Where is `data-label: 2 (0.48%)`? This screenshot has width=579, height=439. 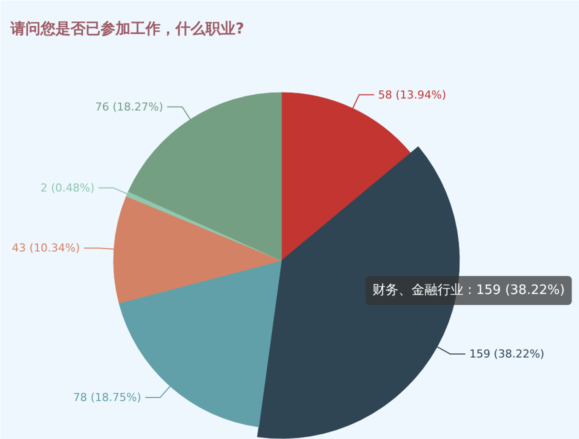 data-label: 2 (0.48%) is located at coordinates (67, 187).